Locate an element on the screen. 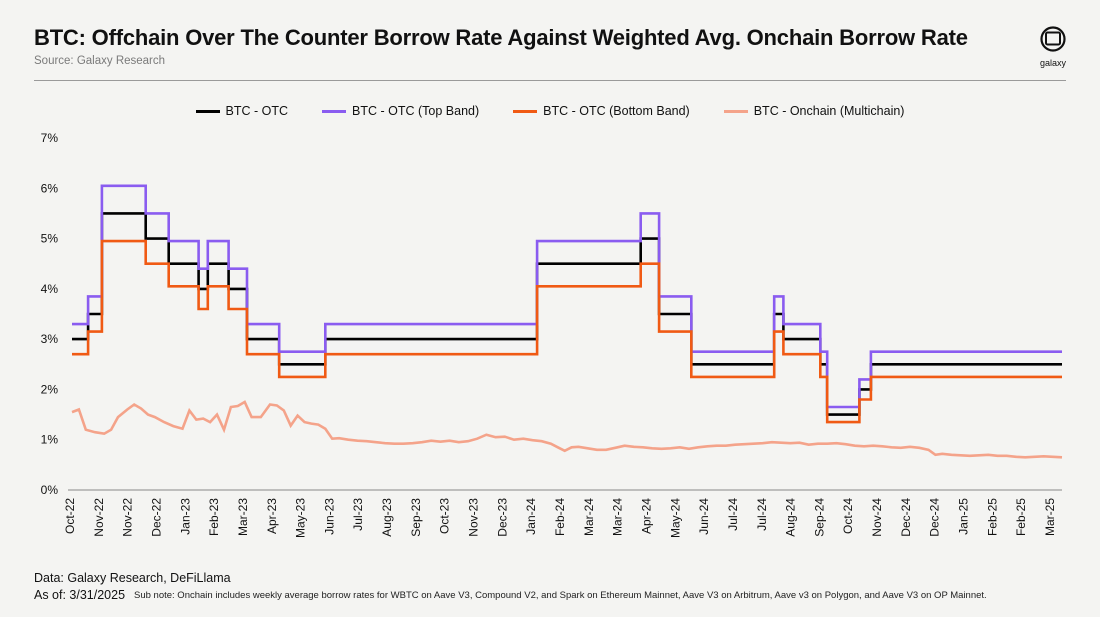 The image size is (1100, 617). x-tick-label: Oct-22 is located at coordinates (70, 516).